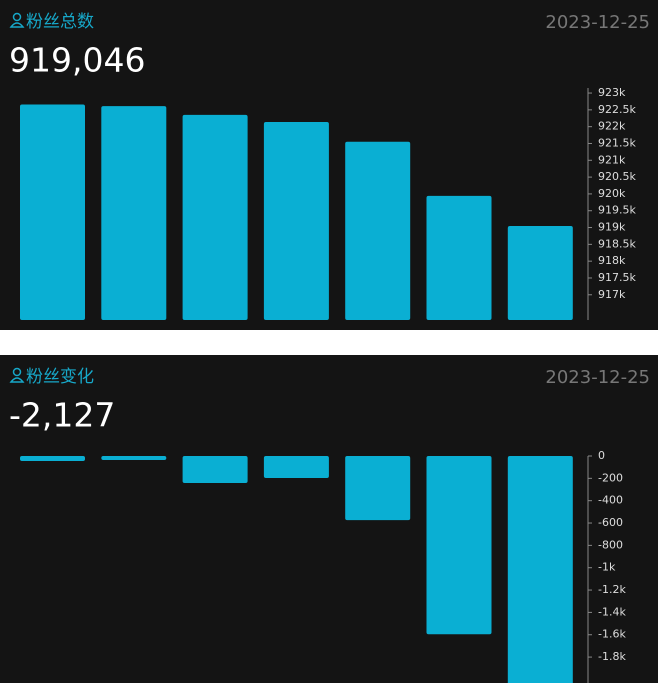 This screenshot has height=683, width=658. Describe the element at coordinates (612, 589) in the screenshot. I see `y-tick-label: -1.2k` at that location.